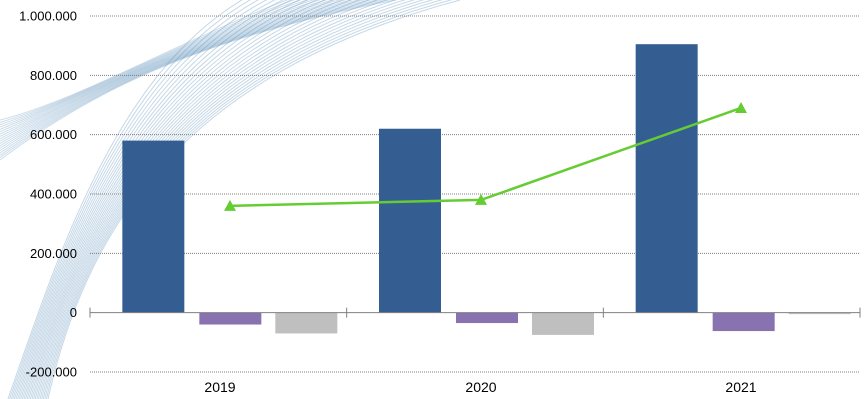 This screenshot has width=867, height=399. I want to click on x-category-label: 2021, so click(740, 387).